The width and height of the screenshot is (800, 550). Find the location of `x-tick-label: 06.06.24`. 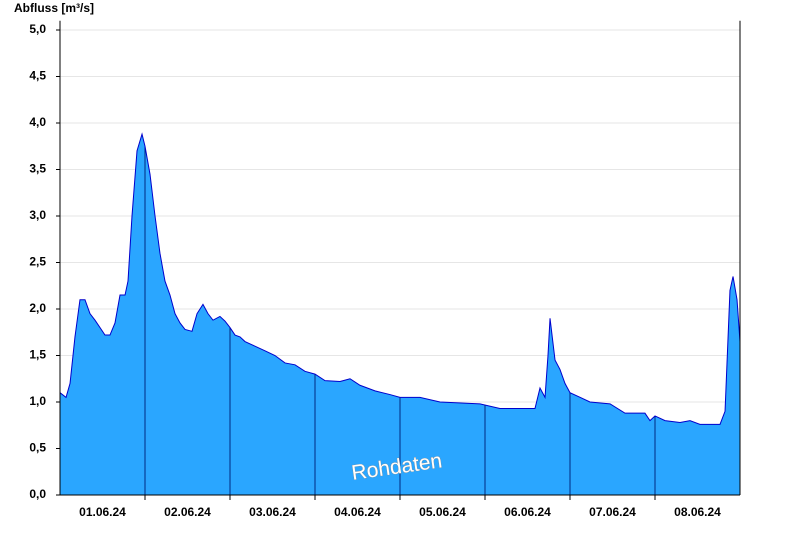

x-tick-label: 06.06.24 is located at coordinates (527, 512).